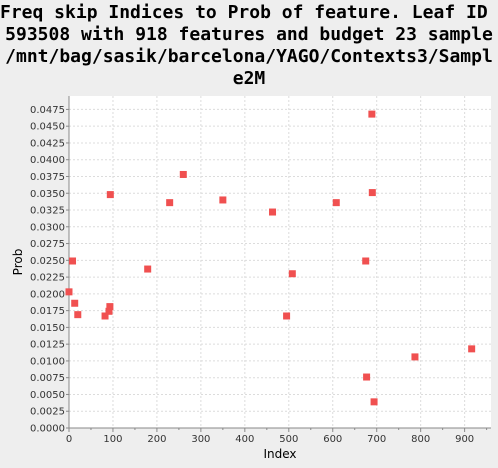 Image resolution: width=498 pixels, height=468 pixels. Describe the element at coordinates (47, 345) in the screenshot. I see `y-tick-label: 0.0125` at that location.